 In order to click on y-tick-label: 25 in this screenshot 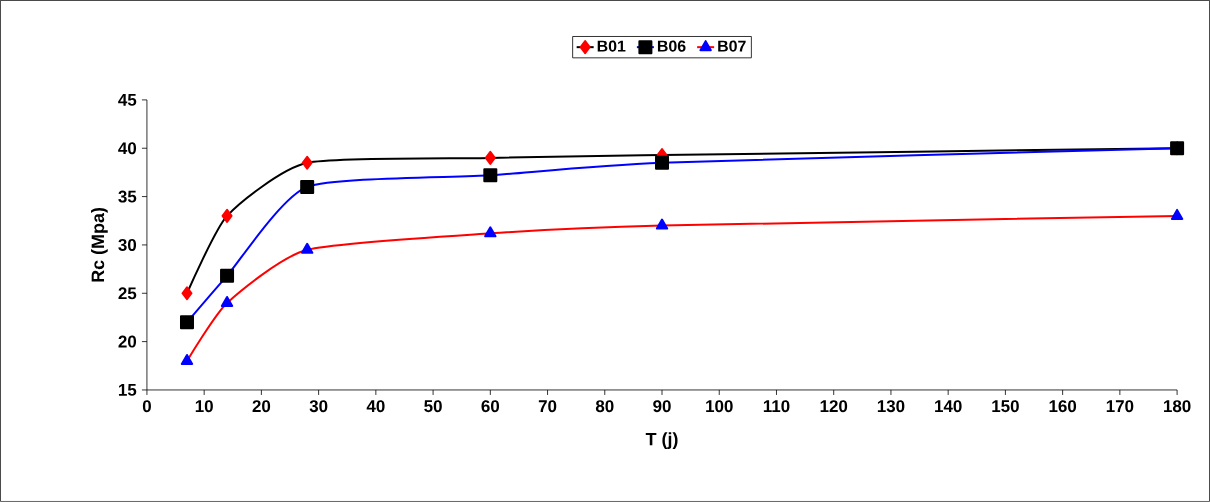, I will do `click(127, 293)`.